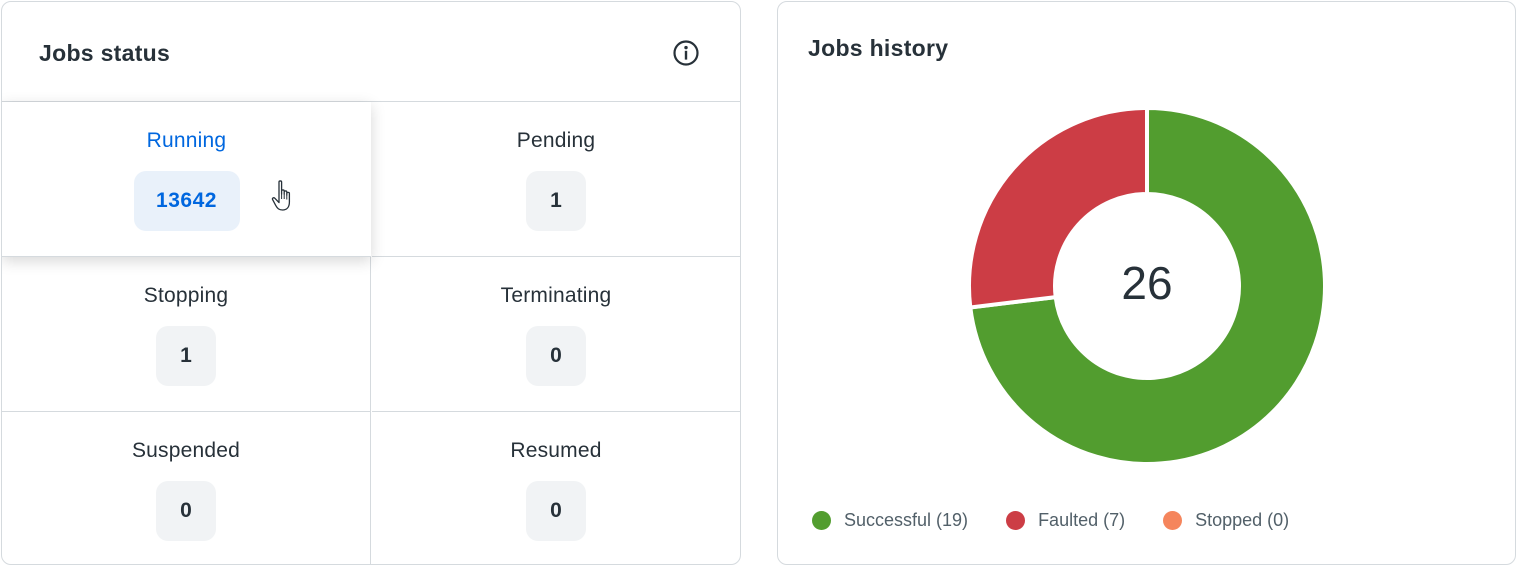  I want to click on jobs-status-title: Jobs status, so click(105, 53).